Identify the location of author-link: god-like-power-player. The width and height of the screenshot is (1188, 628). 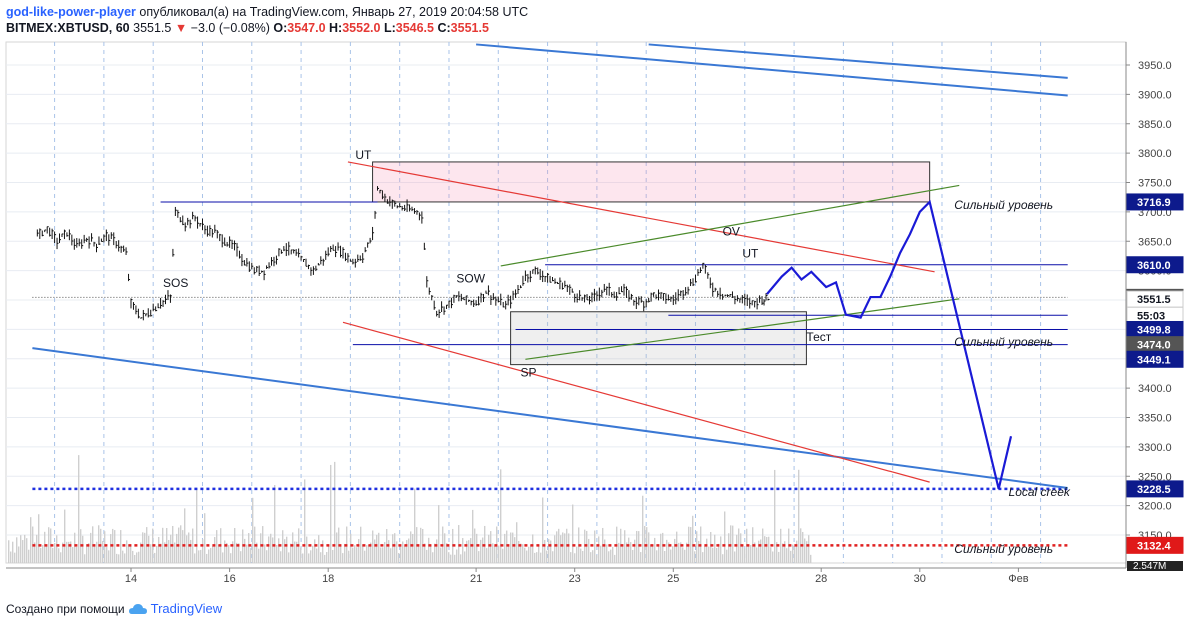
(71, 12).